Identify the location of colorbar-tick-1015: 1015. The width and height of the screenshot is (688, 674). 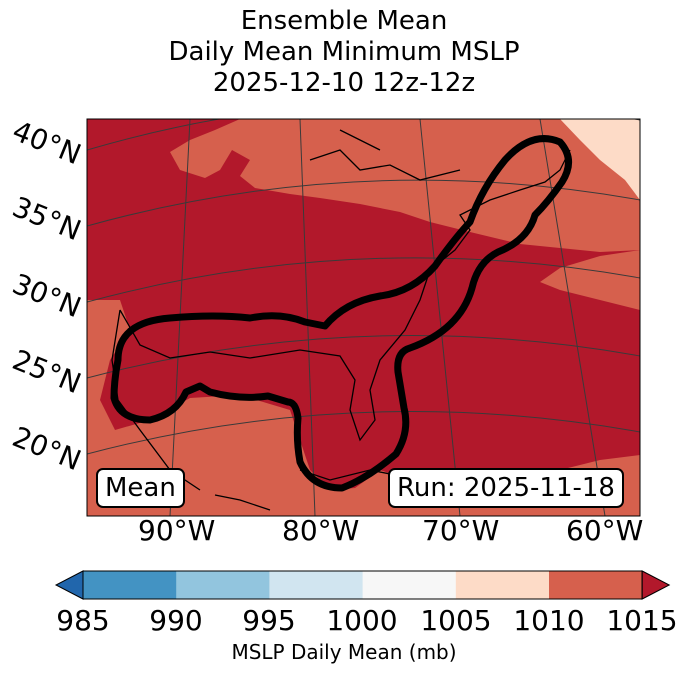
(642, 620).